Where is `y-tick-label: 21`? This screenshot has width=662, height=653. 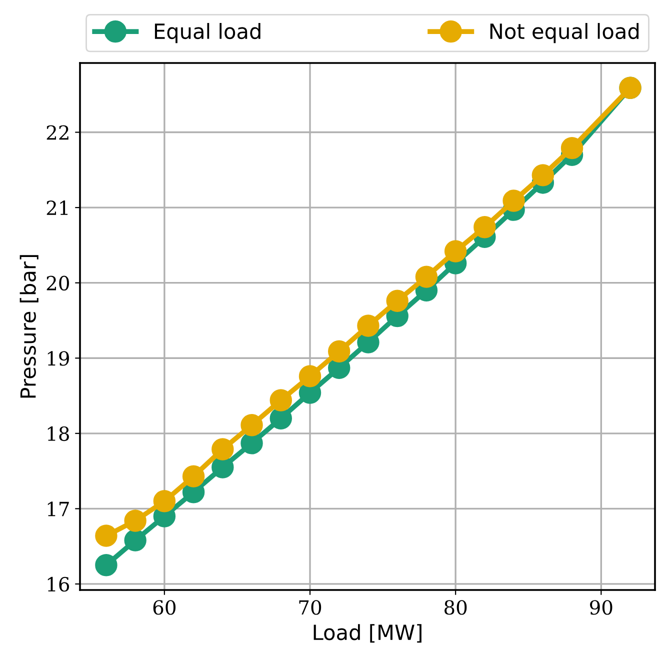
y-tick-label: 21 is located at coordinates (57, 207).